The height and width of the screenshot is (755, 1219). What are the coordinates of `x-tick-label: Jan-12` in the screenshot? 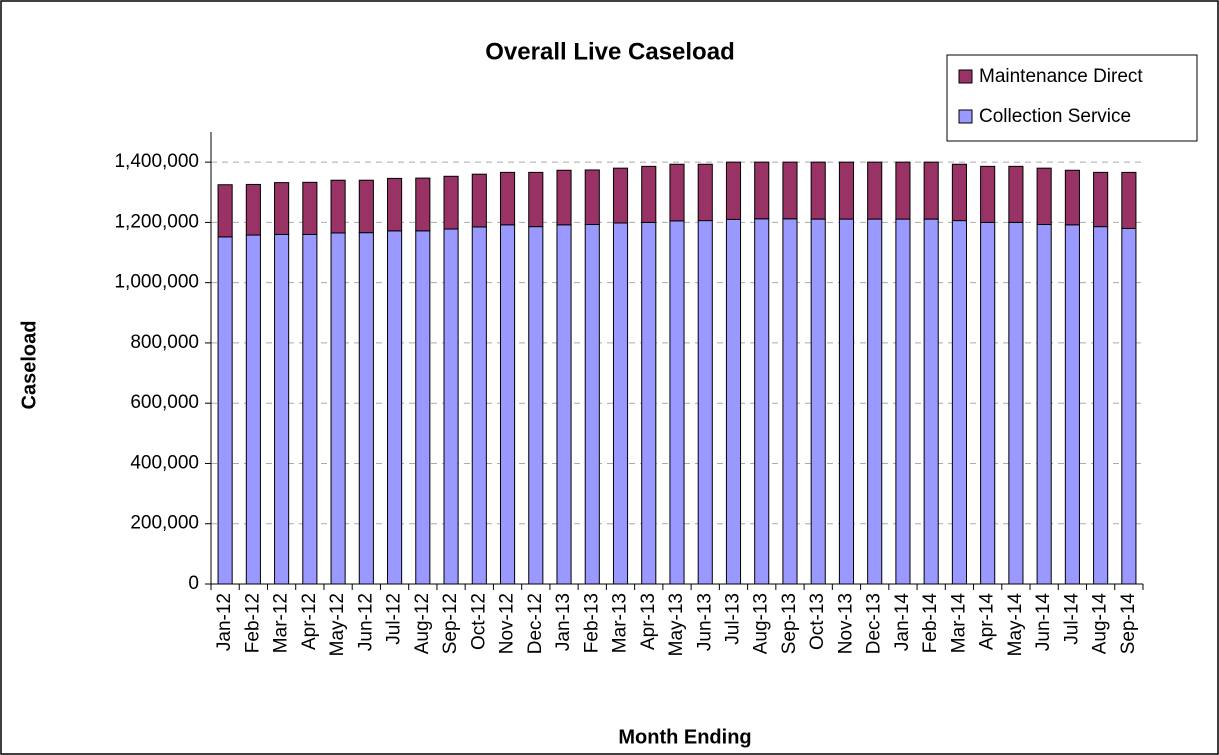 It's located at (224, 622).